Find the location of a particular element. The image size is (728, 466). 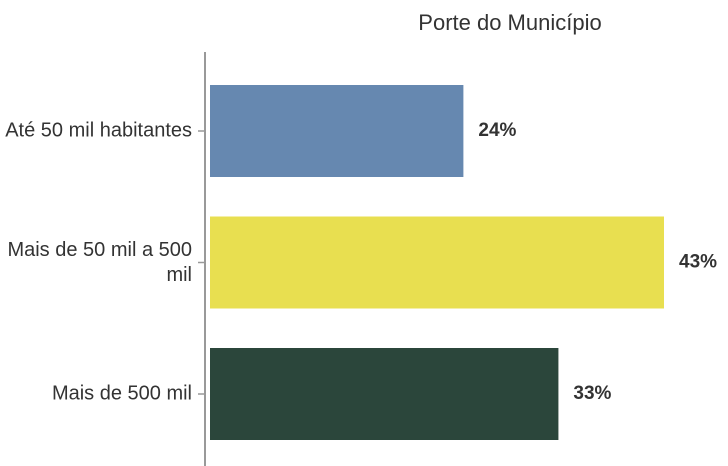

category-label: Mais de 500 mil is located at coordinates (121, 393).